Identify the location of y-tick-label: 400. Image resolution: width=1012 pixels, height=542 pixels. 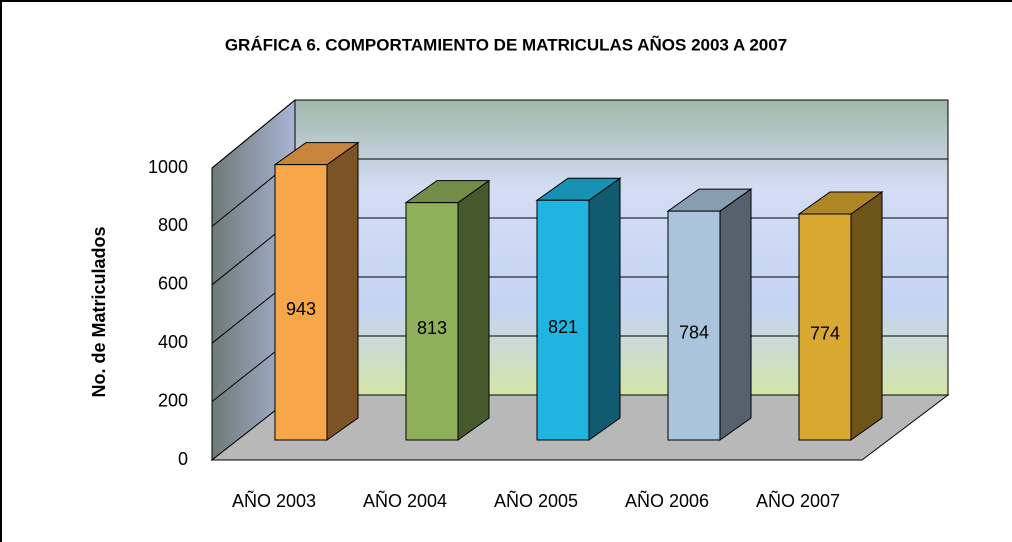
(173, 342).